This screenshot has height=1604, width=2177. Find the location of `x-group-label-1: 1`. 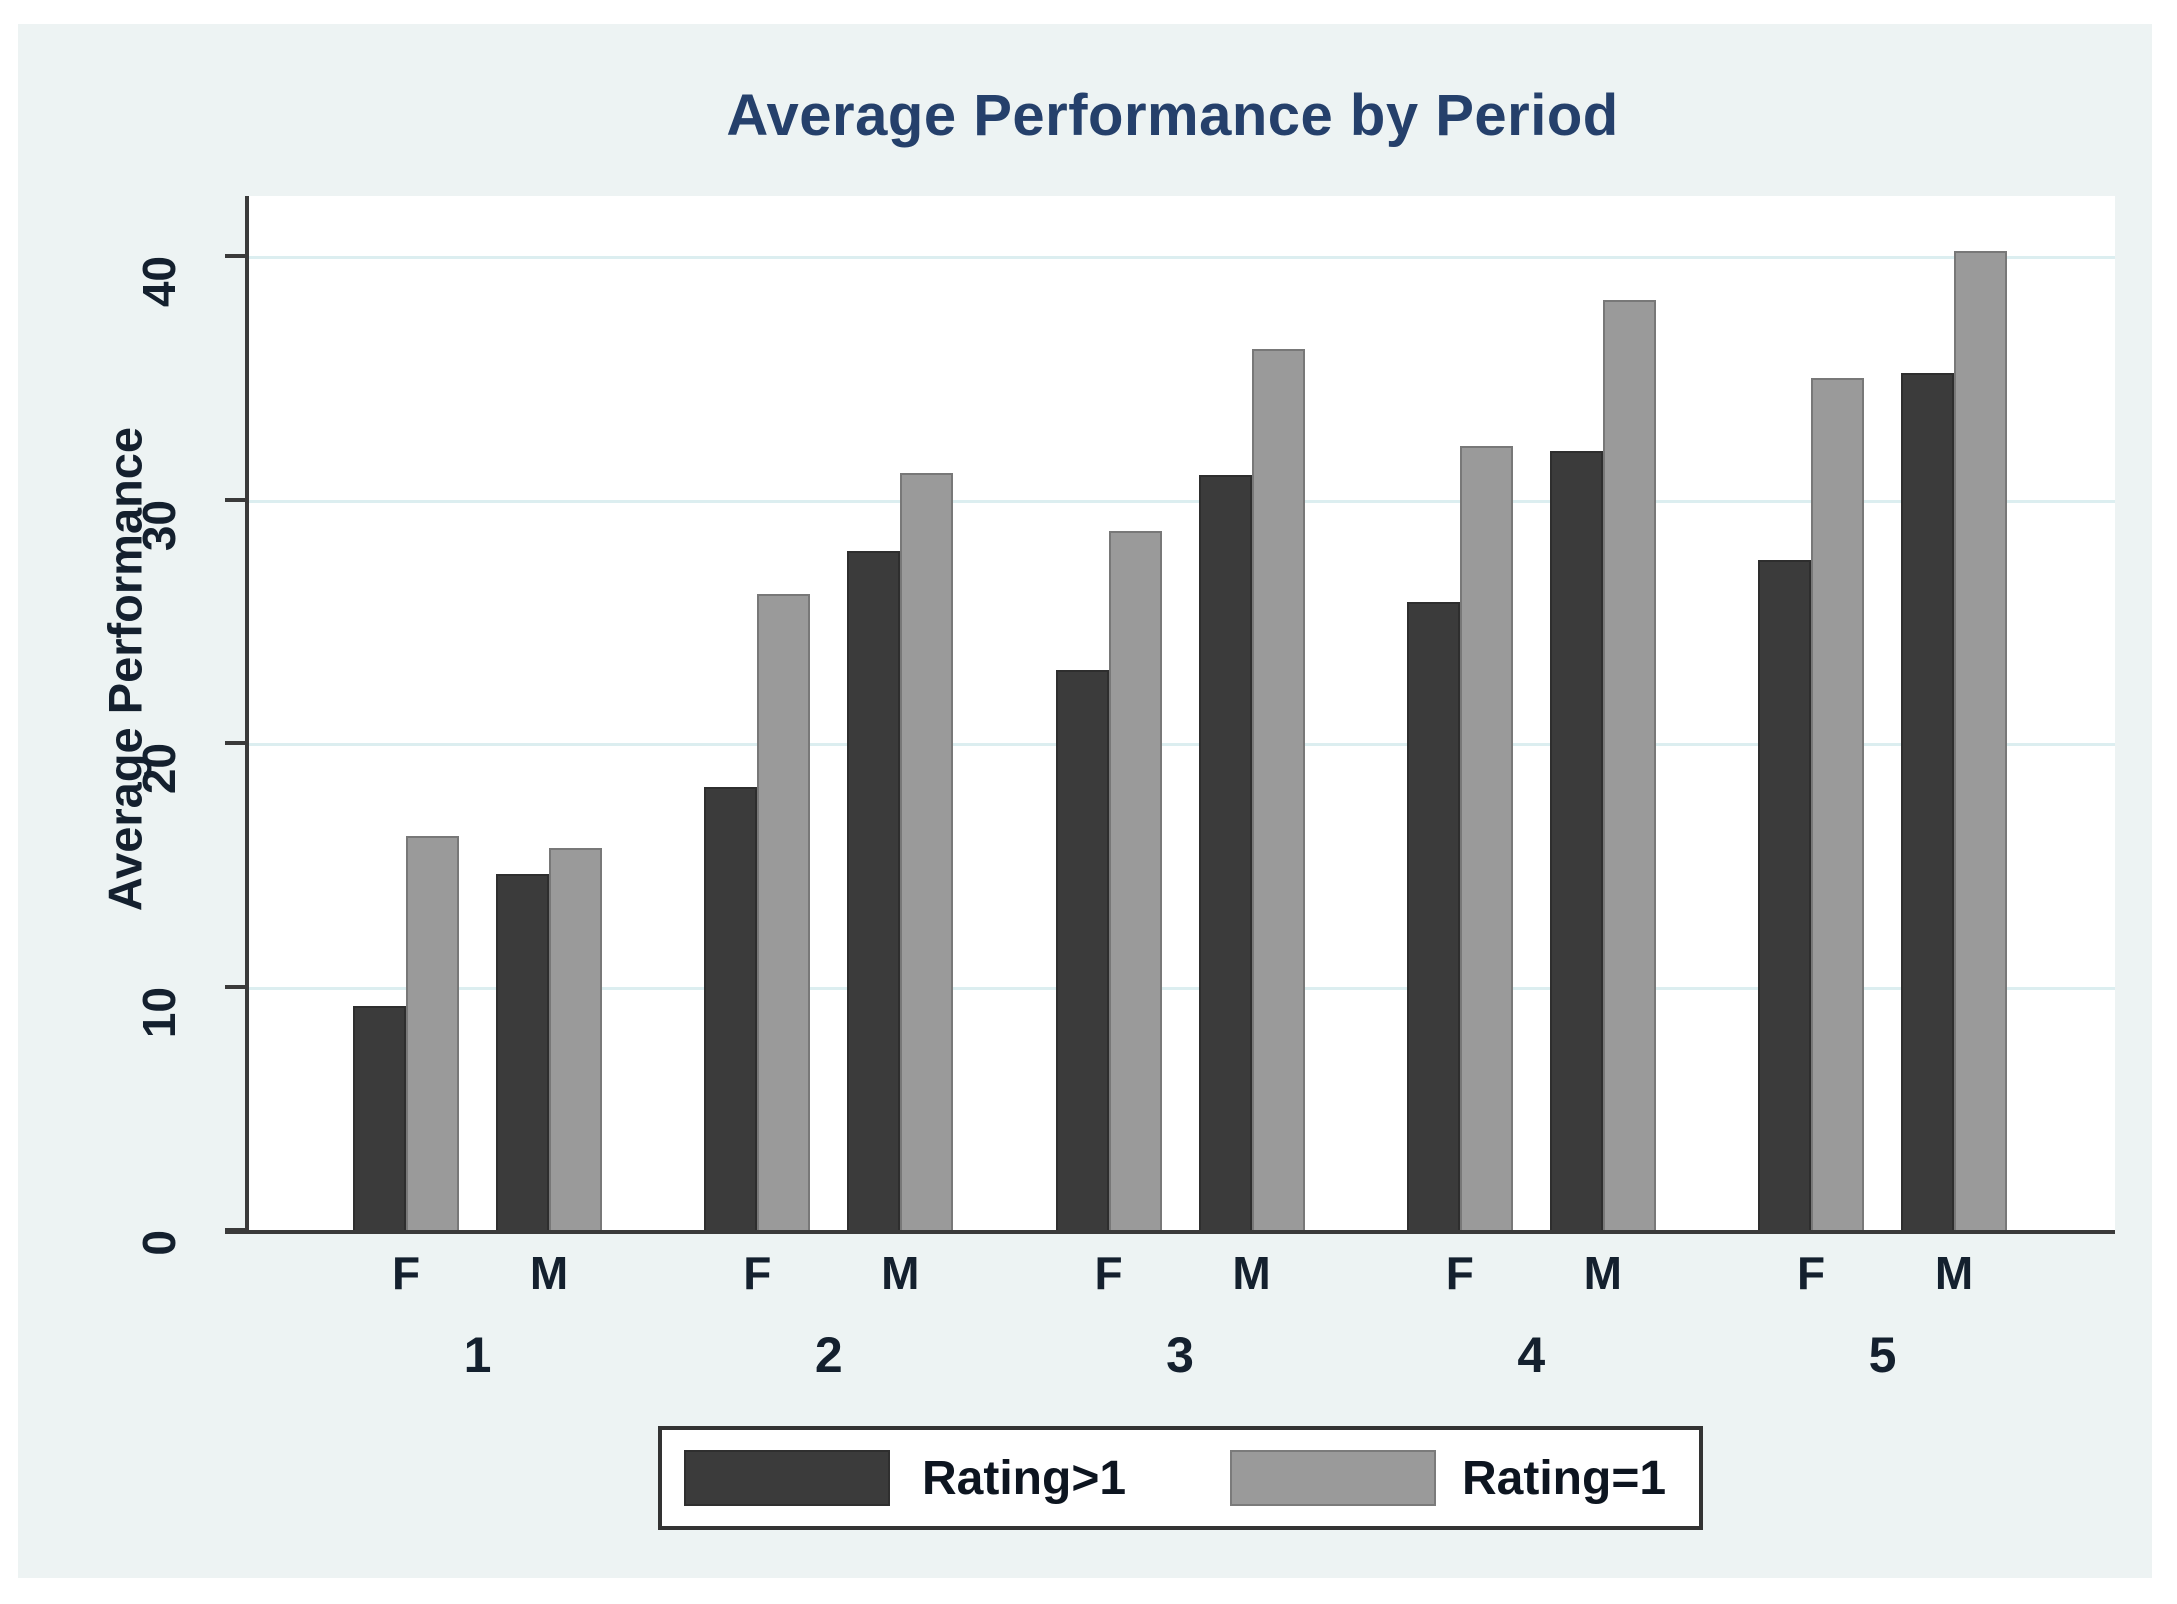

x-group-label-1: 1 is located at coordinates (477, 1355).